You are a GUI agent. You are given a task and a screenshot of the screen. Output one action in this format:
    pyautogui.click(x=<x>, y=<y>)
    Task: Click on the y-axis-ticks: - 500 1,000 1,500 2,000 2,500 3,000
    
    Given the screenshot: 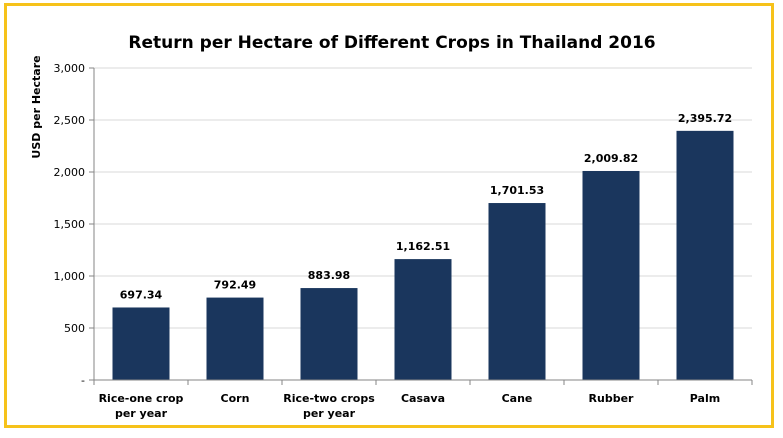 What is the action you would take?
    pyautogui.click(x=74, y=224)
    